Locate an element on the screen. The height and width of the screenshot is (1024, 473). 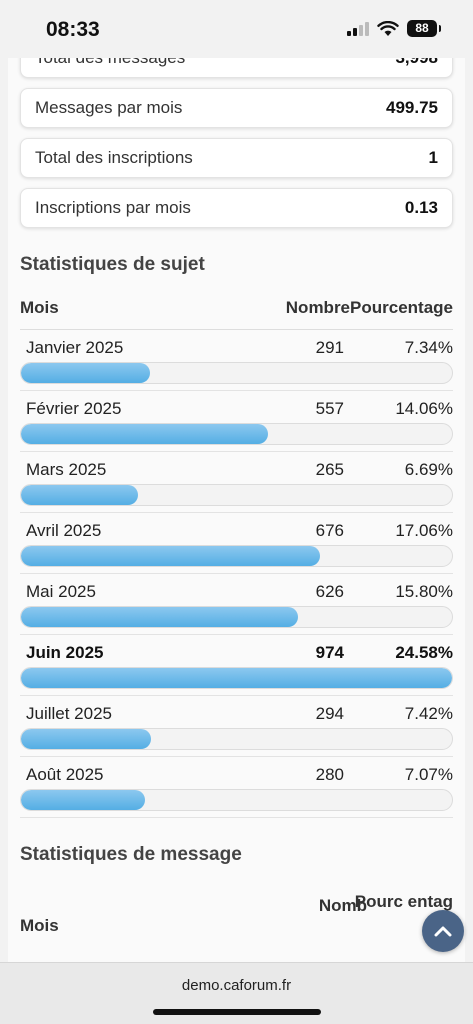
percent-cell: 7.42% is located at coordinates (428, 713).